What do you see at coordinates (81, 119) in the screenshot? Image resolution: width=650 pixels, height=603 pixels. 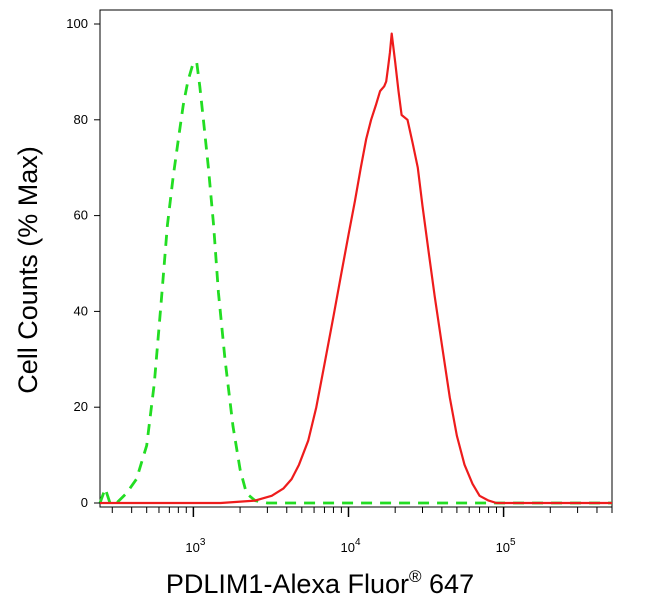 I see `y-tick-label: 80` at bounding box center [81, 119].